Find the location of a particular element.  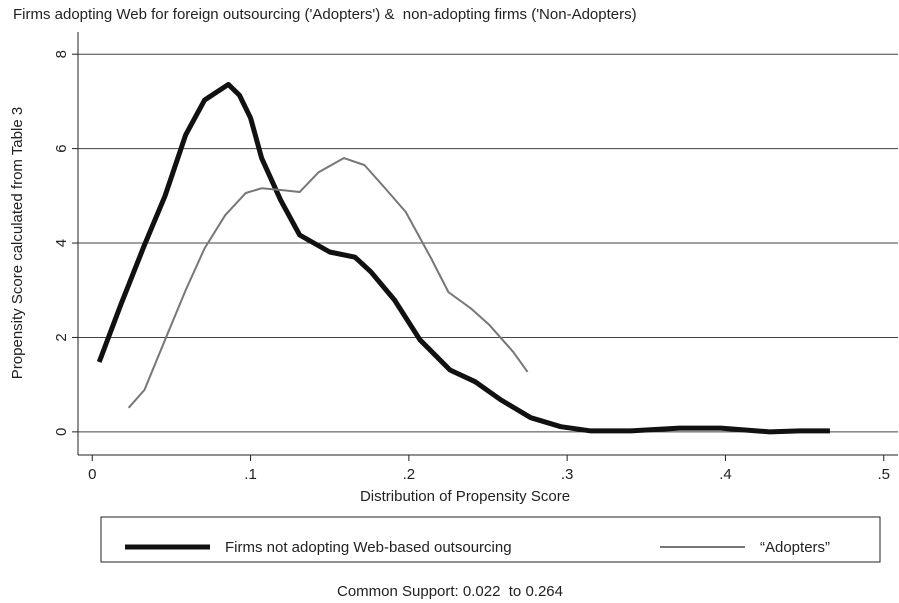

x-tick-label: .2 is located at coordinates (409, 474).